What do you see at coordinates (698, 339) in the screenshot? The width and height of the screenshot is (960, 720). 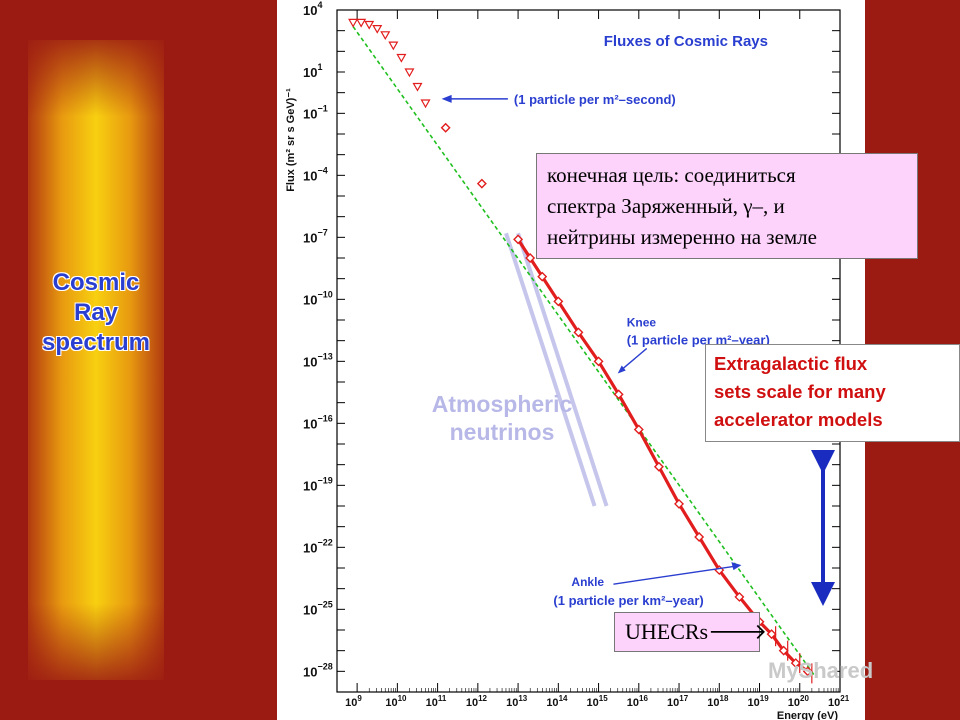 I see `annotation-knee-rate: (1 particle per m²–year)` at bounding box center [698, 339].